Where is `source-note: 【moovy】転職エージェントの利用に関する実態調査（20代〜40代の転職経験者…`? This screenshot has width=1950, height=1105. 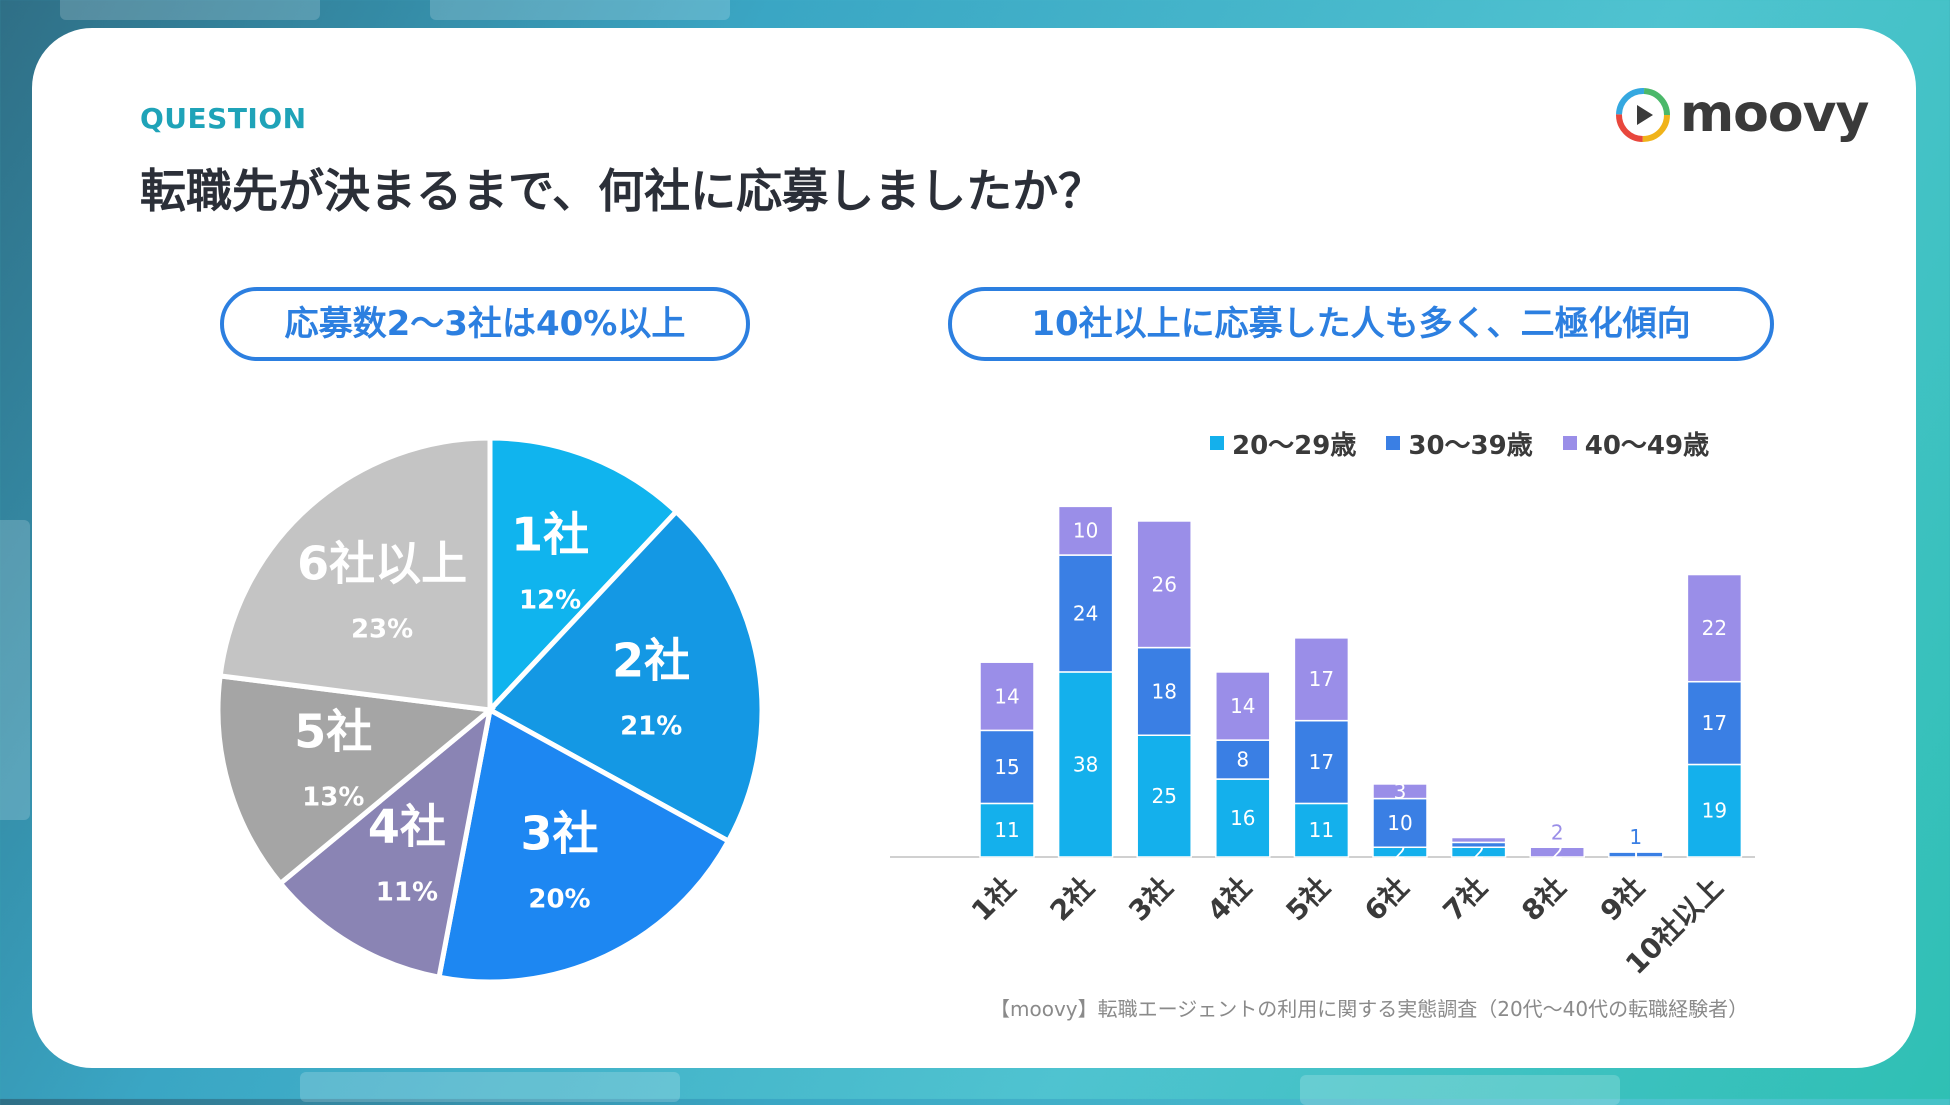 source-note: 【moovy】転職エージェントの利用に関する実態調査（20代〜40代の転職経験者… is located at coordinates (1369, 1009).